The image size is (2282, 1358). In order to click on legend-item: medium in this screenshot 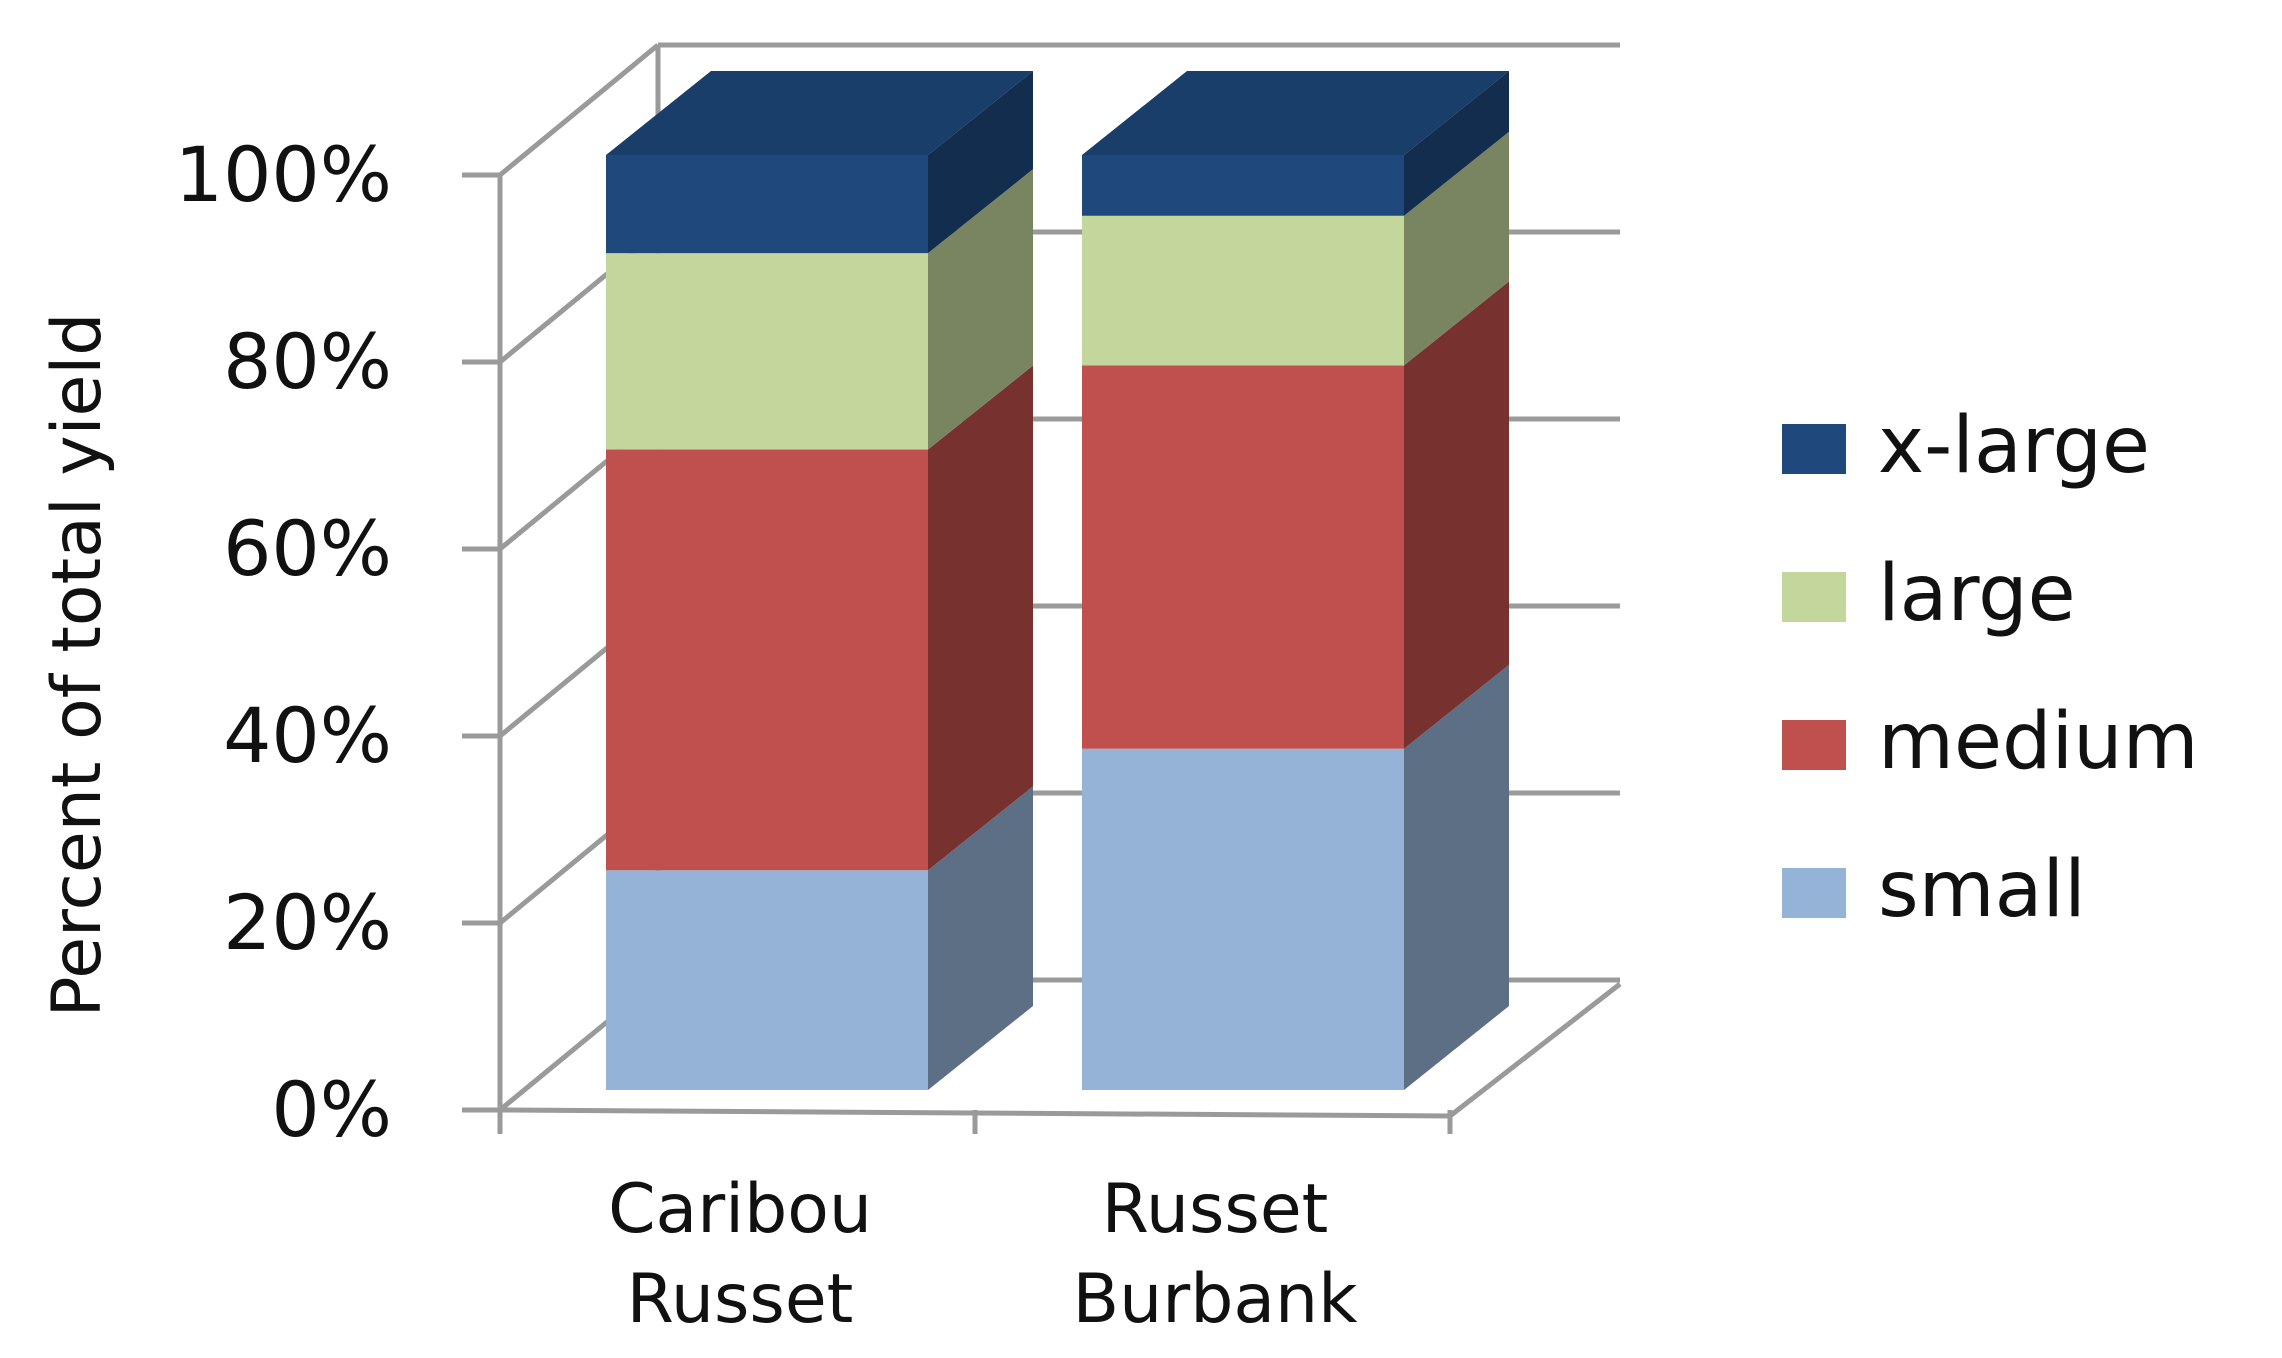, I will do `click(1990, 742)`.